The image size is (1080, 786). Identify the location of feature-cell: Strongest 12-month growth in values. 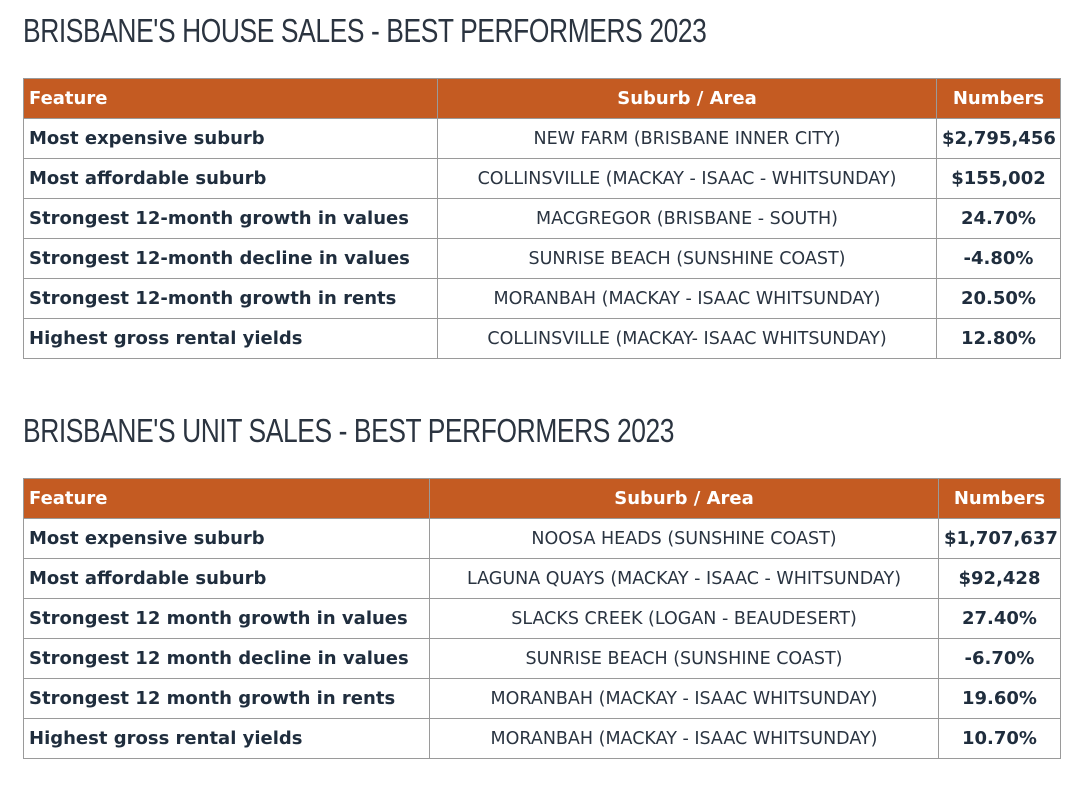
(230, 218).